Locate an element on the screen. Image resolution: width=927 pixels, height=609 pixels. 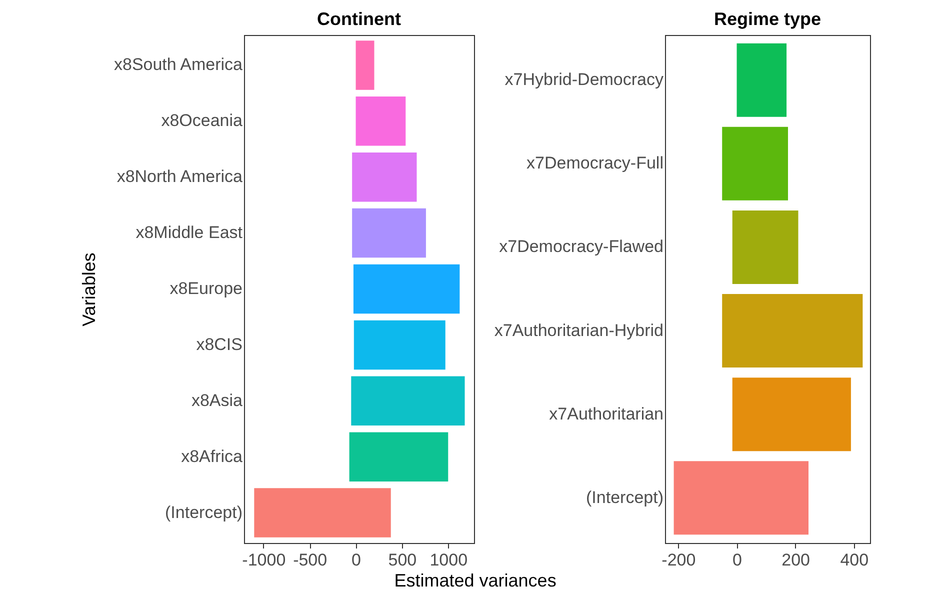
chart-title: Regime type is located at coordinates (768, 19).